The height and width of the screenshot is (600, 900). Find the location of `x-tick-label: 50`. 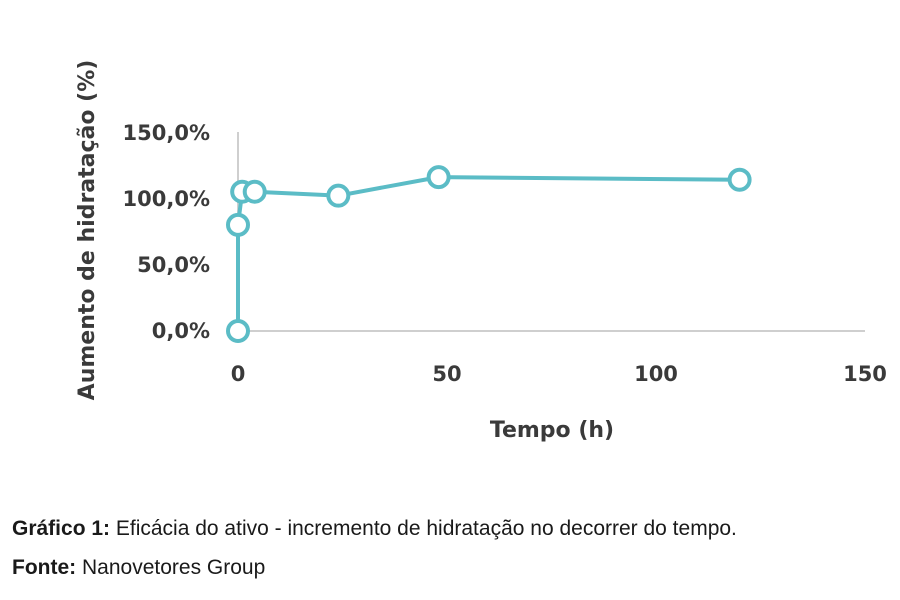

x-tick-label: 50 is located at coordinates (446, 374).